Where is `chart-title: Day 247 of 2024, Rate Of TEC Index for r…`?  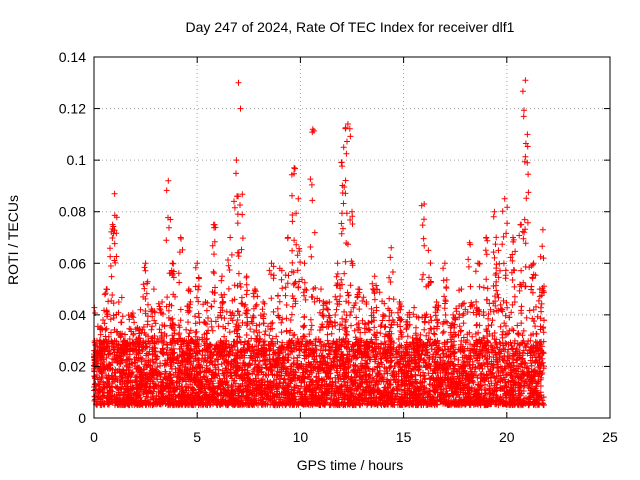 chart-title: Day 247 of 2024, Rate Of TEC Index for r… is located at coordinates (350, 27).